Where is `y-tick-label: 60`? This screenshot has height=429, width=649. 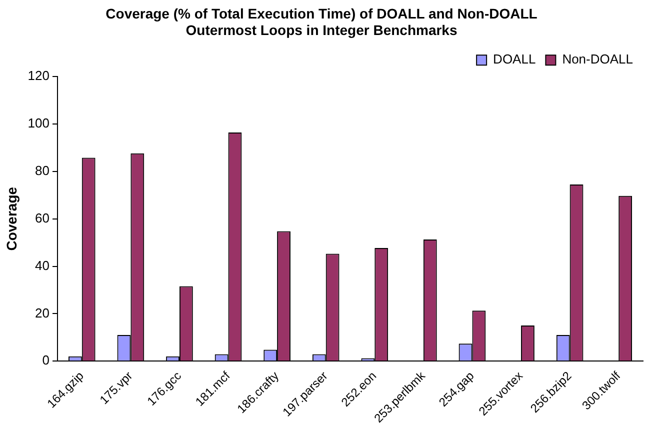 y-tick-label: 60 is located at coordinates (42, 218).